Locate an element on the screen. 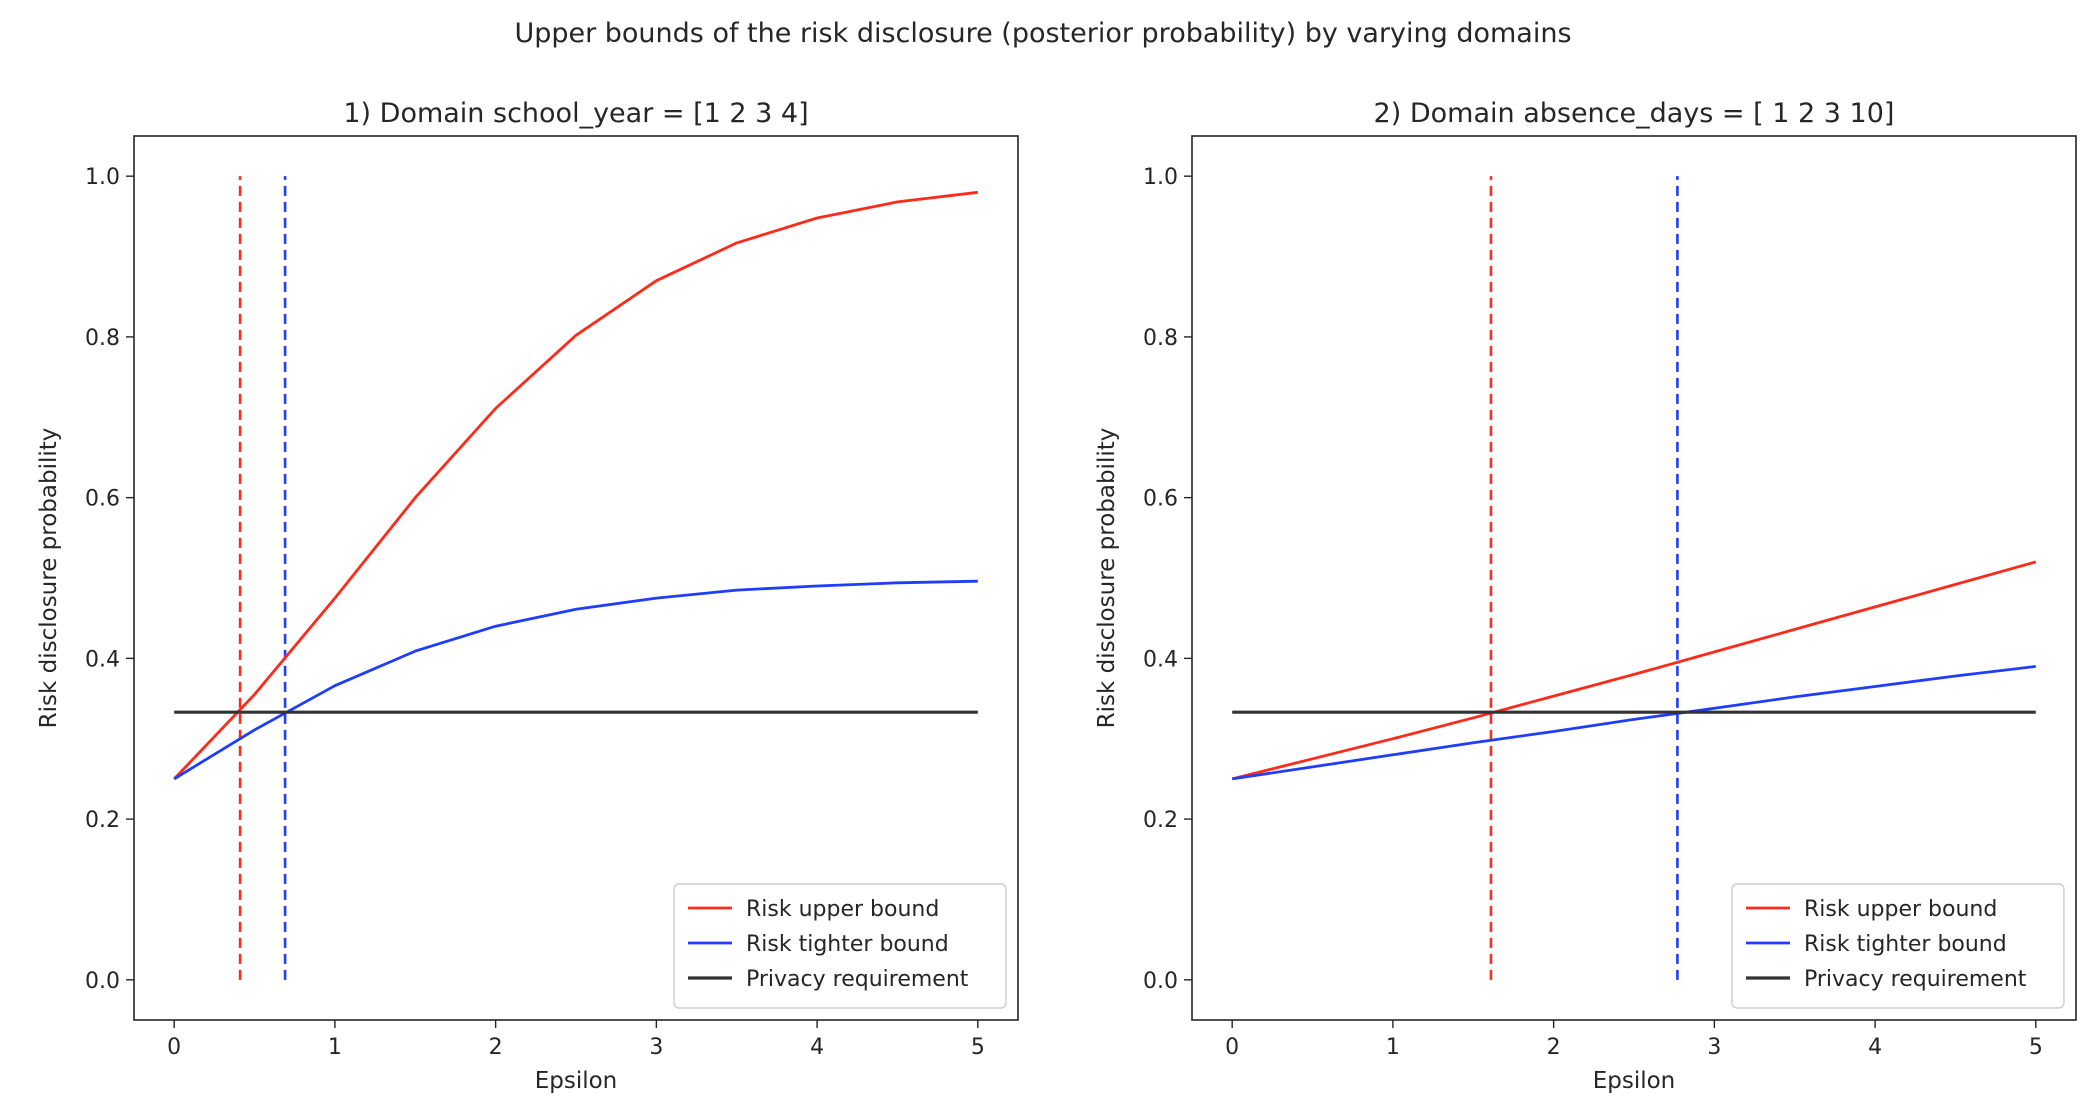  subplot-title: 1) Domain school_year = [1 2 3 4] is located at coordinates (575, 113).